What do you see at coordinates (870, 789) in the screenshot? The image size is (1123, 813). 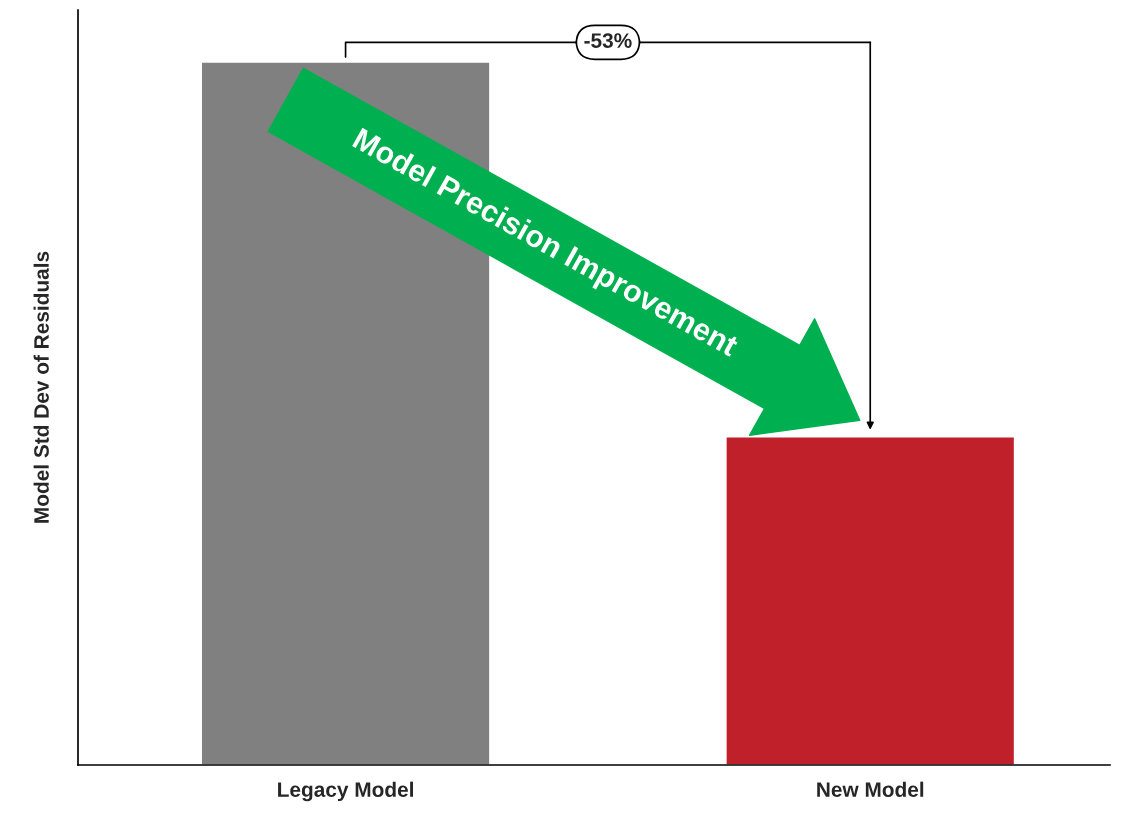 I see `x-tick-label: New Model` at bounding box center [870, 789].